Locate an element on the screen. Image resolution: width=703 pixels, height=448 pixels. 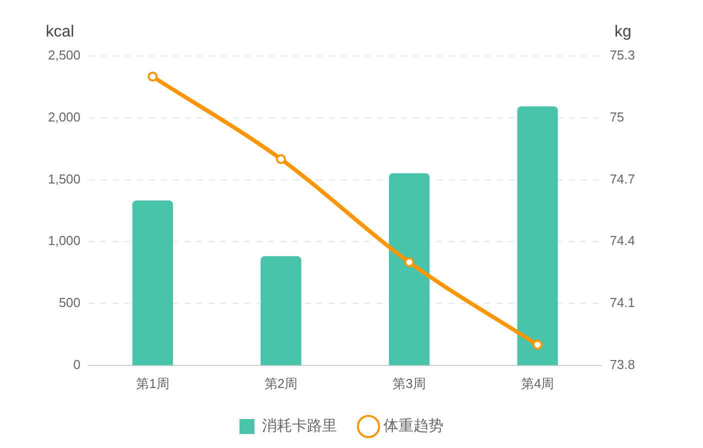
y-axis-title: kcal is located at coordinates (60, 31).